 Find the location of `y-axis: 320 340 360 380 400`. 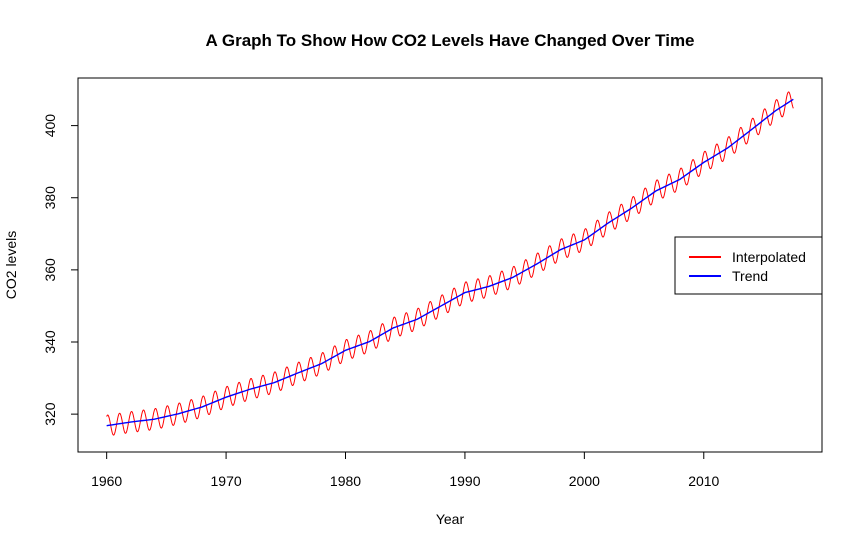

y-axis: 320 340 360 380 400 is located at coordinates (60, 270).